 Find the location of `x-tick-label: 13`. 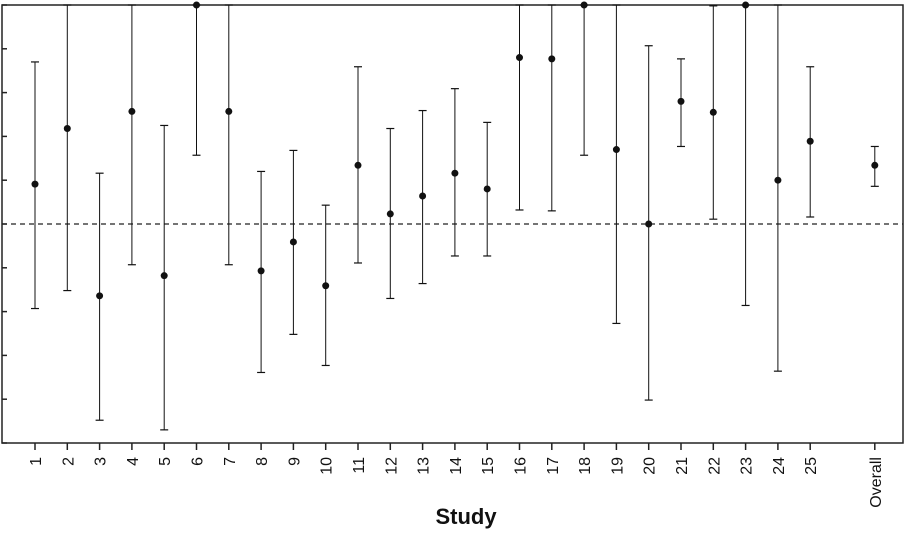

x-tick-label: 13 is located at coordinates (424, 466).